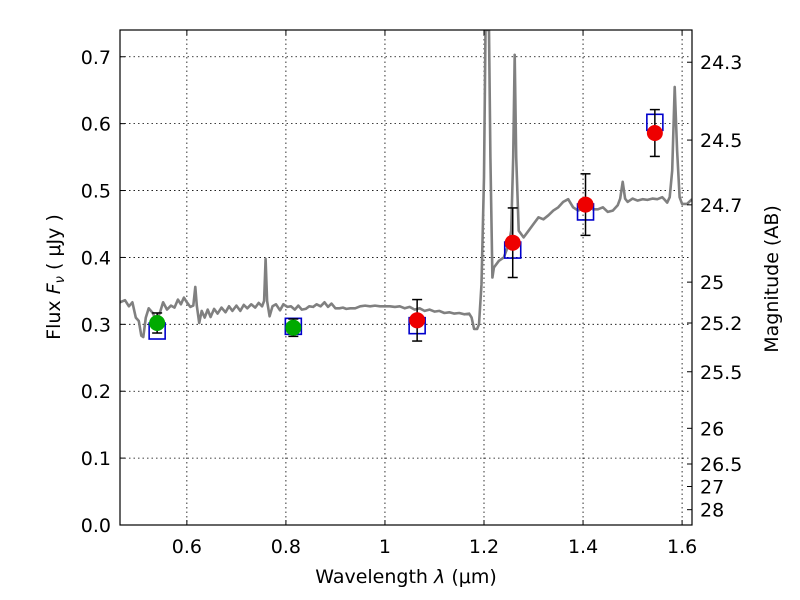 This screenshot has width=800, height=600. I want to click on y2-axis-label: Magnitude (AB), so click(772, 279).